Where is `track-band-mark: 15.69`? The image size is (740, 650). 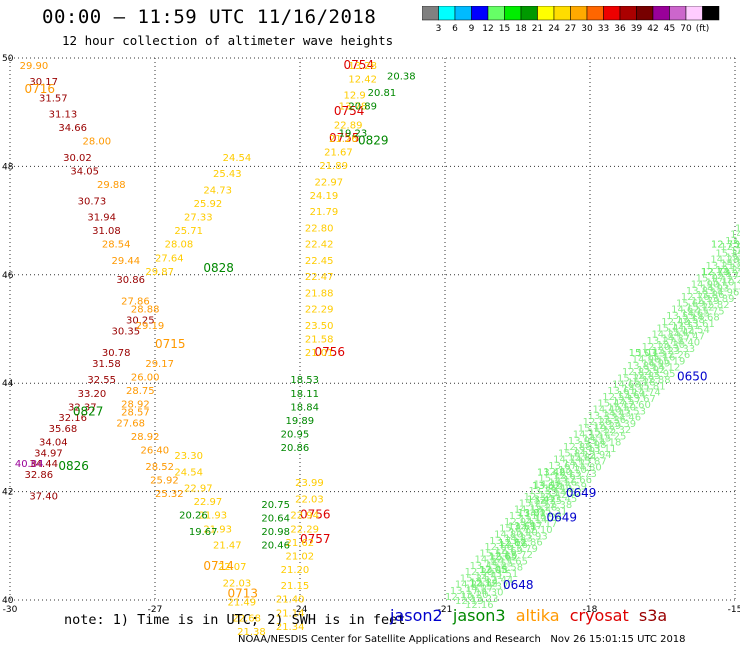 track-band-mark: 15.69 is located at coordinates (690, 303).